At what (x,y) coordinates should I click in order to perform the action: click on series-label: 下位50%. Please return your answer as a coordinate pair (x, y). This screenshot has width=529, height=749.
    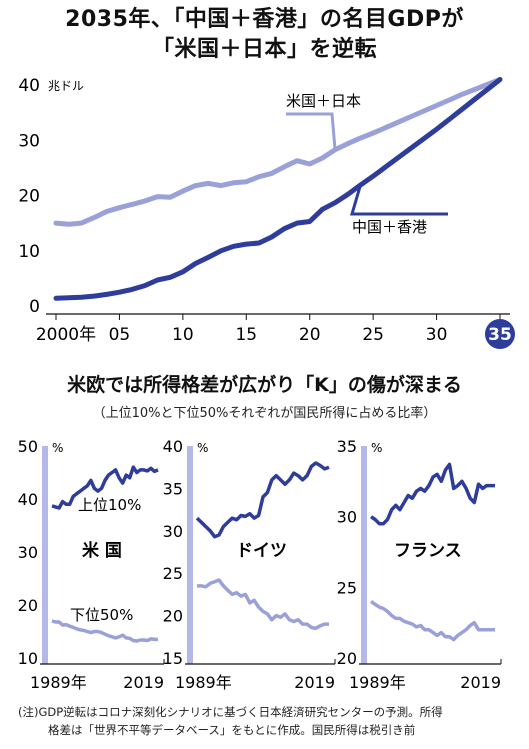
    Looking at the image, I should click on (101, 615).